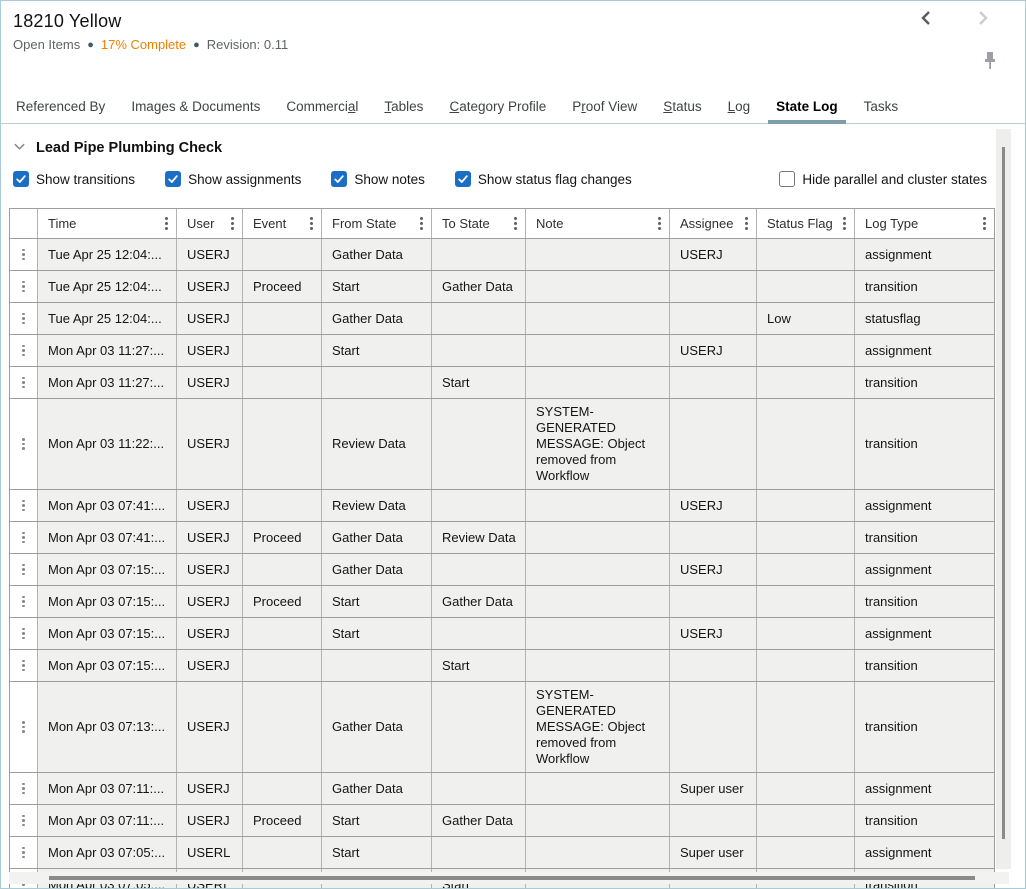 This screenshot has height=889, width=1026. I want to click on cell-from-state, so click(377, 382).